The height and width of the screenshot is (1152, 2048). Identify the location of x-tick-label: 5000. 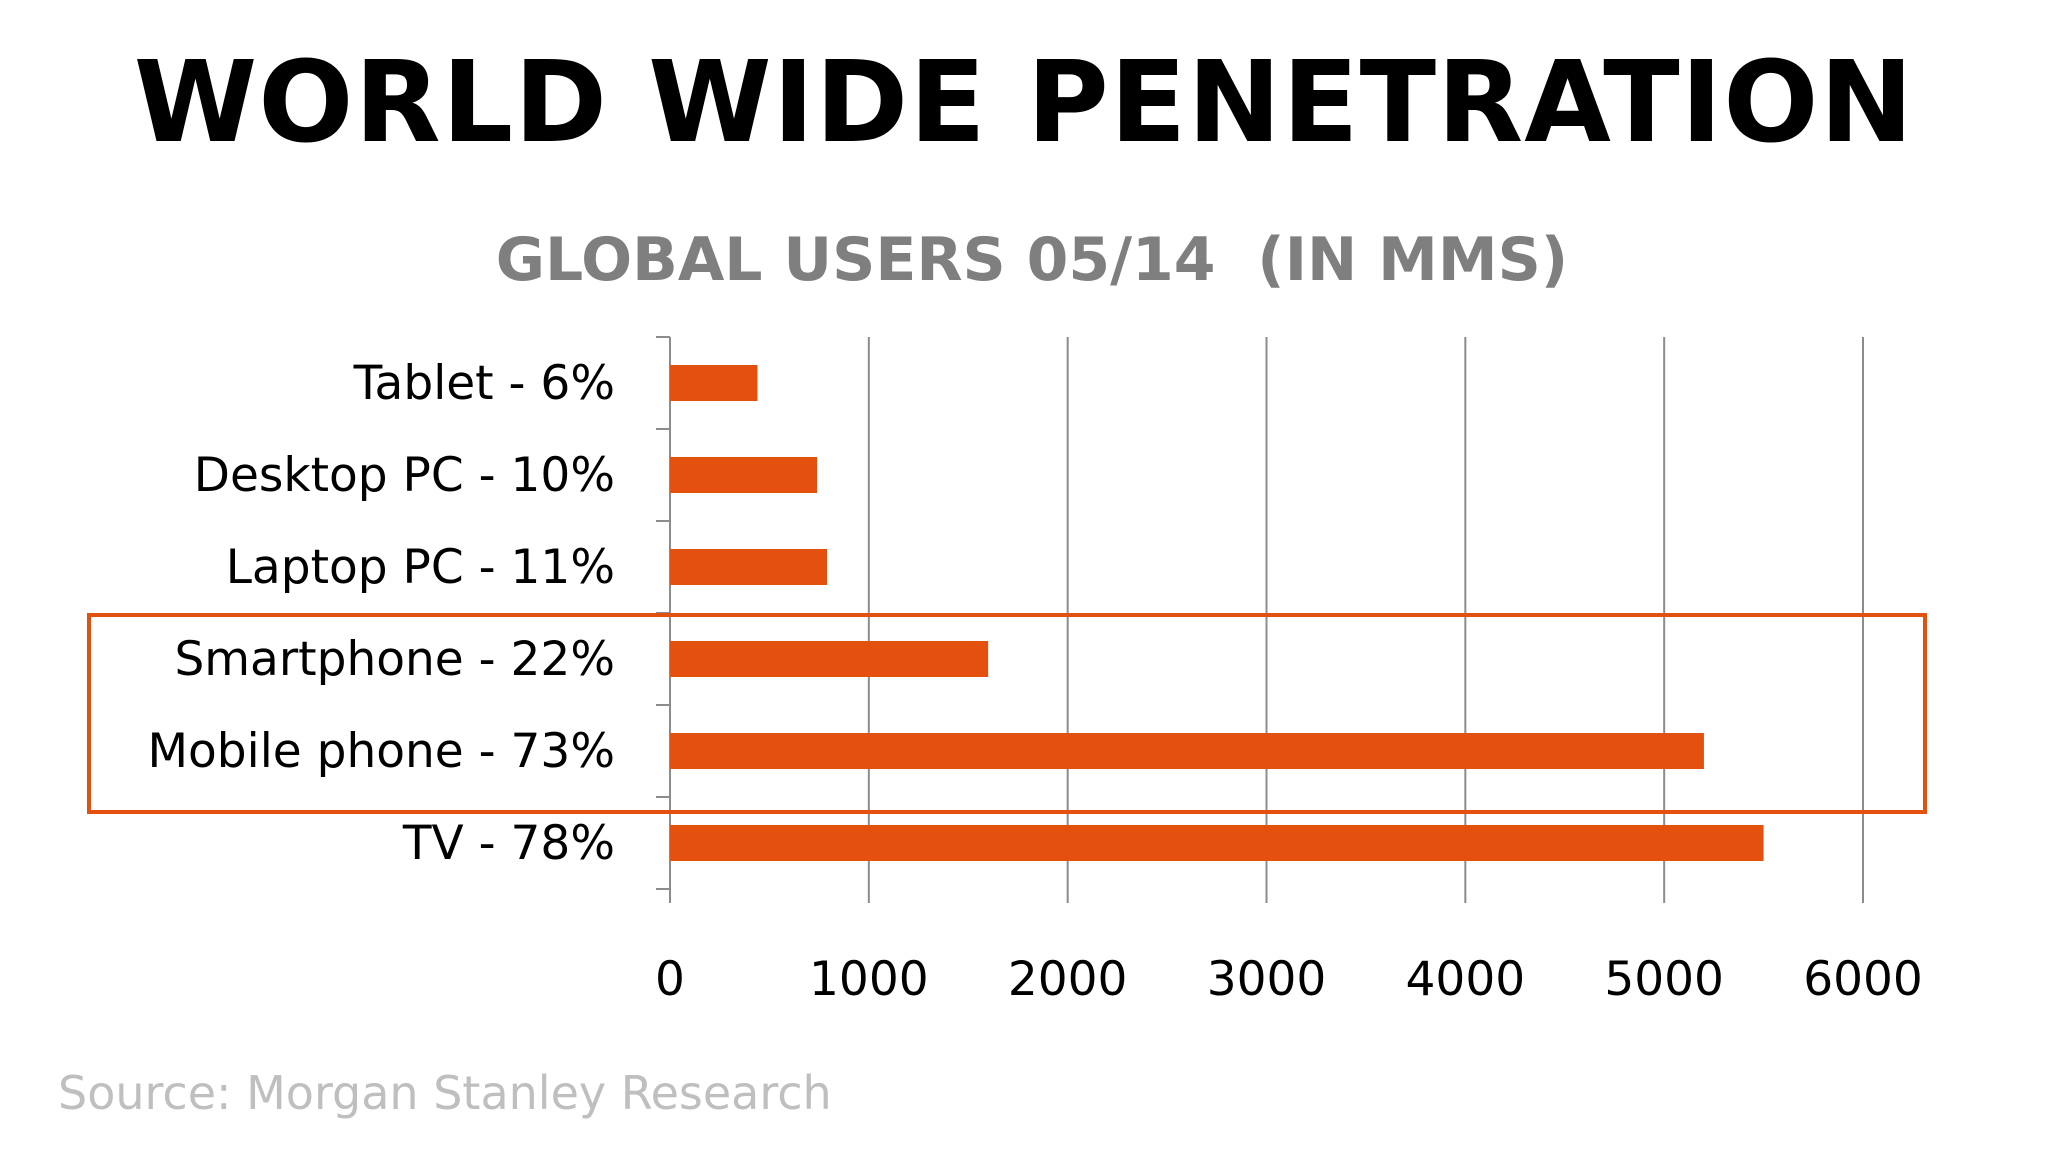
(1664, 979).